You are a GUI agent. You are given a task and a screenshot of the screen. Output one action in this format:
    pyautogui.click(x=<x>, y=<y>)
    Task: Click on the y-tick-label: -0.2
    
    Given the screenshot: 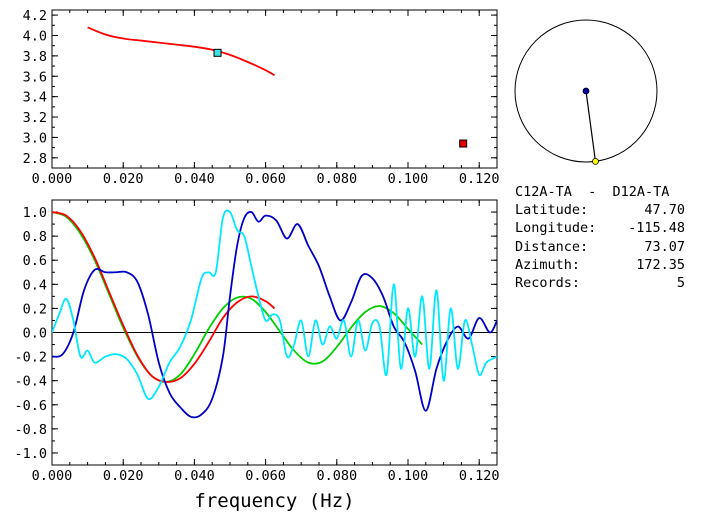 What is the action you would take?
    pyautogui.click(x=30, y=358)
    